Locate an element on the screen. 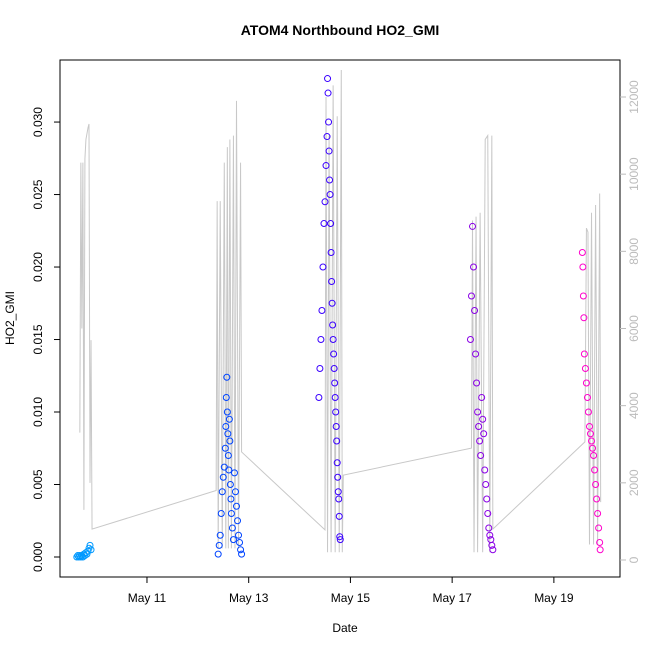 Image resolution: width=650 pixels, height=655 pixels. y-tick-label: 0.000 is located at coordinates (38, 557).